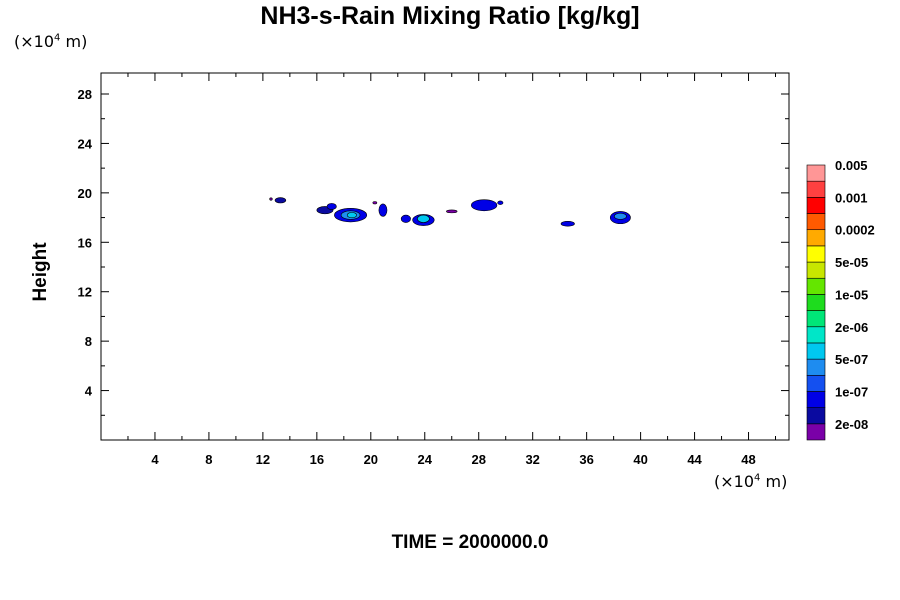  What do you see at coordinates (851, 197) in the screenshot?
I see `colorbar-label: 0.001` at bounding box center [851, 197].